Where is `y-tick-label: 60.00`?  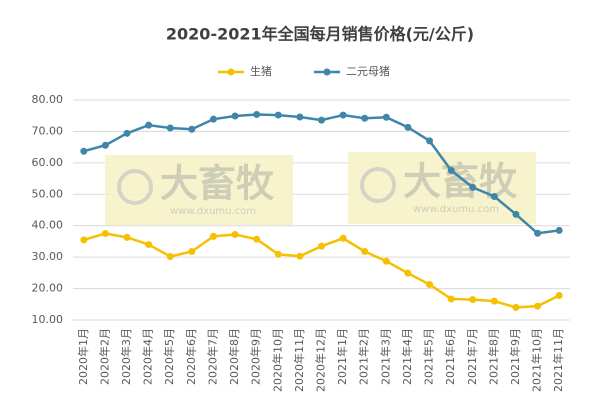
y-tick-label: 60.00 is located at coordinates (48, 162).